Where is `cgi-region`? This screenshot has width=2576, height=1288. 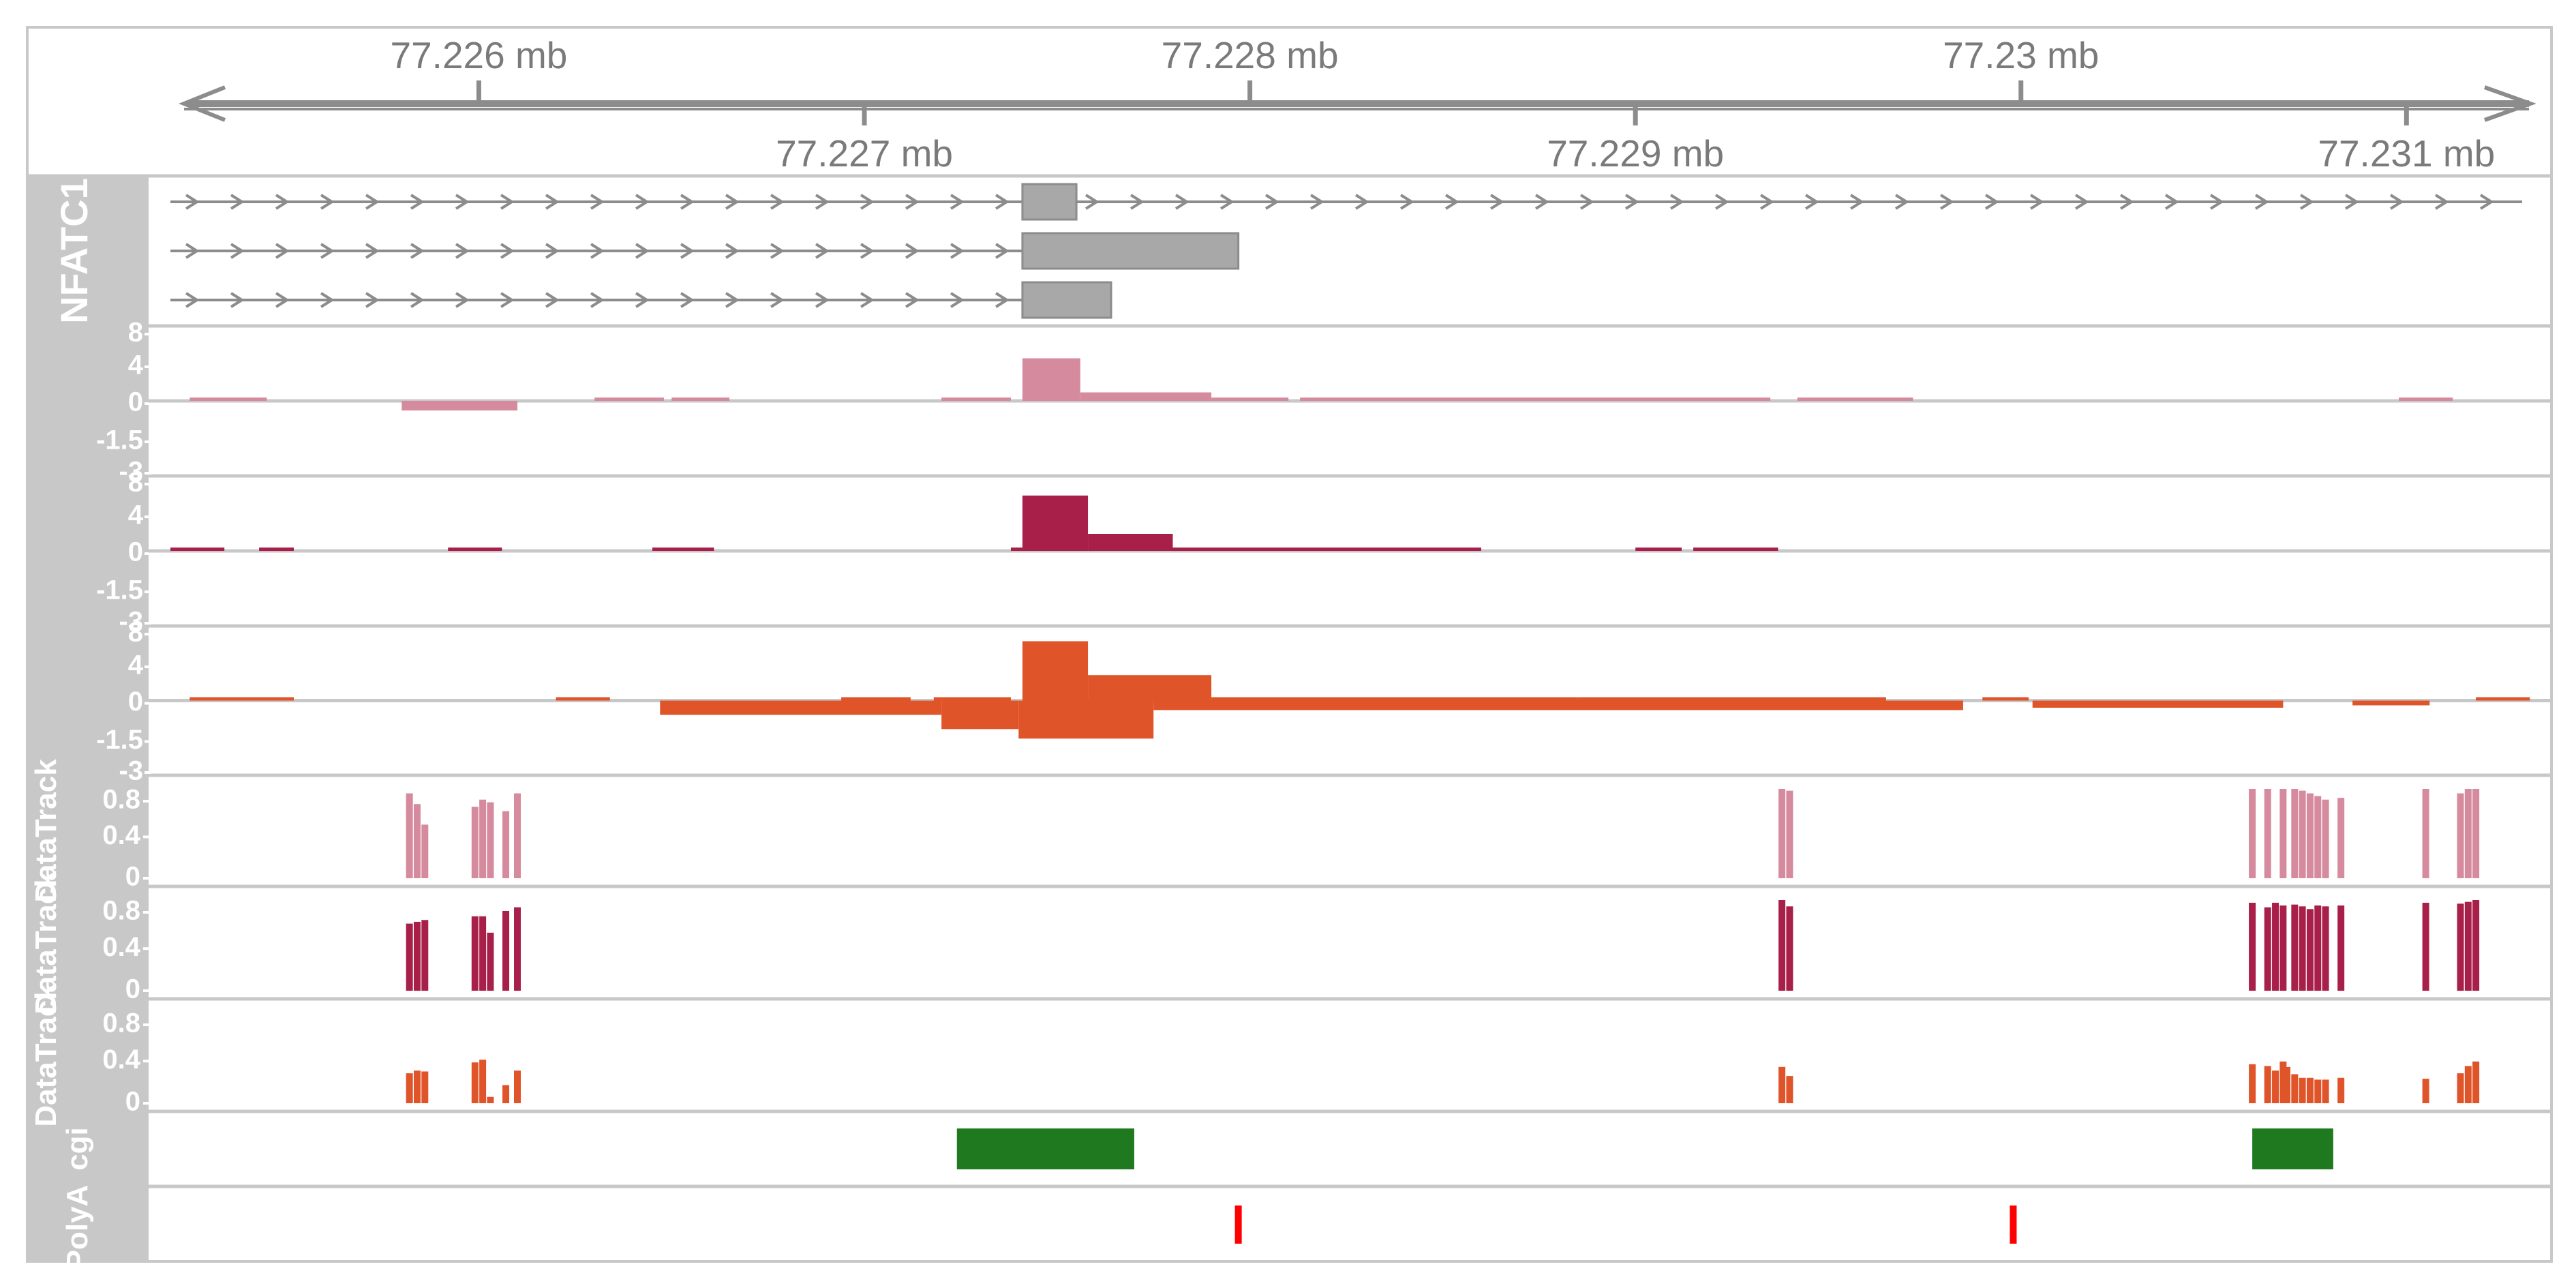 cgi-region is located at coordinates (1045, 1148).